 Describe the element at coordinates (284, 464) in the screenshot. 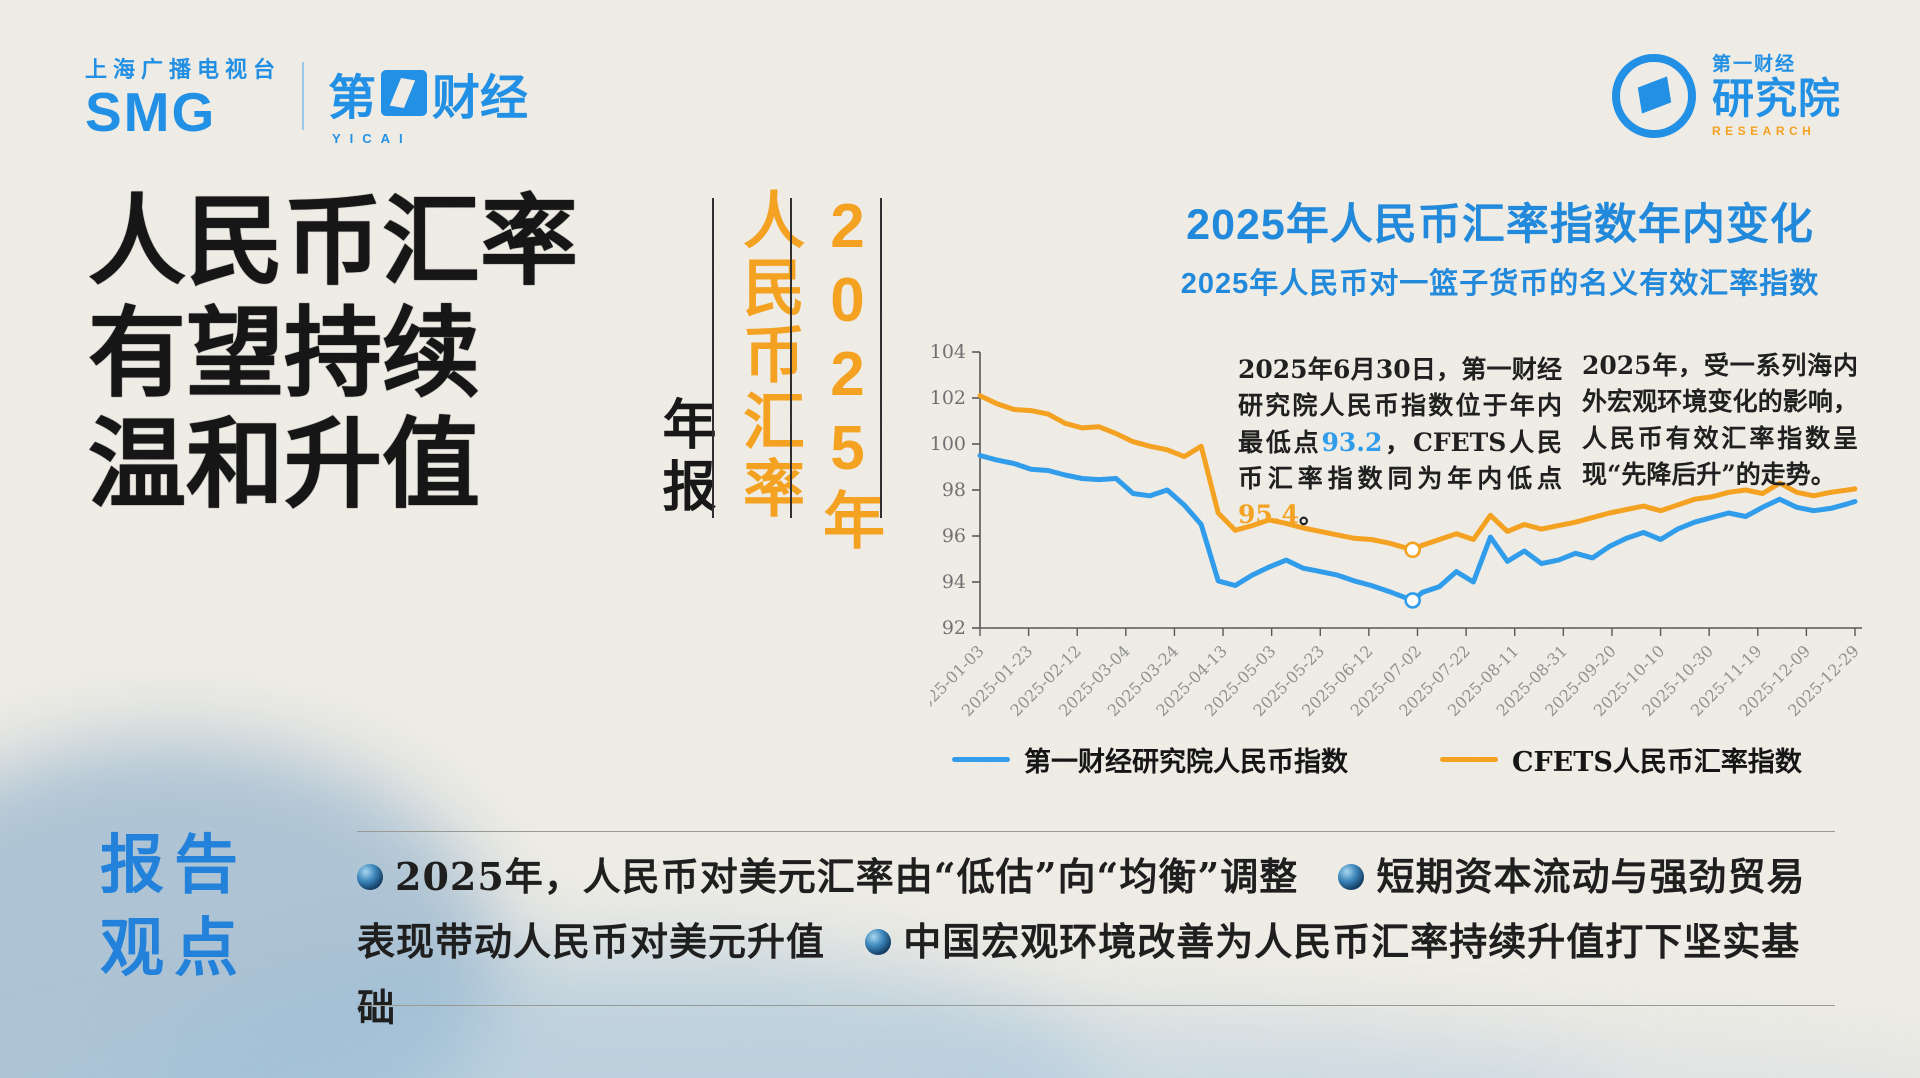

I see `main-title-line3: 温和升值` at that location.